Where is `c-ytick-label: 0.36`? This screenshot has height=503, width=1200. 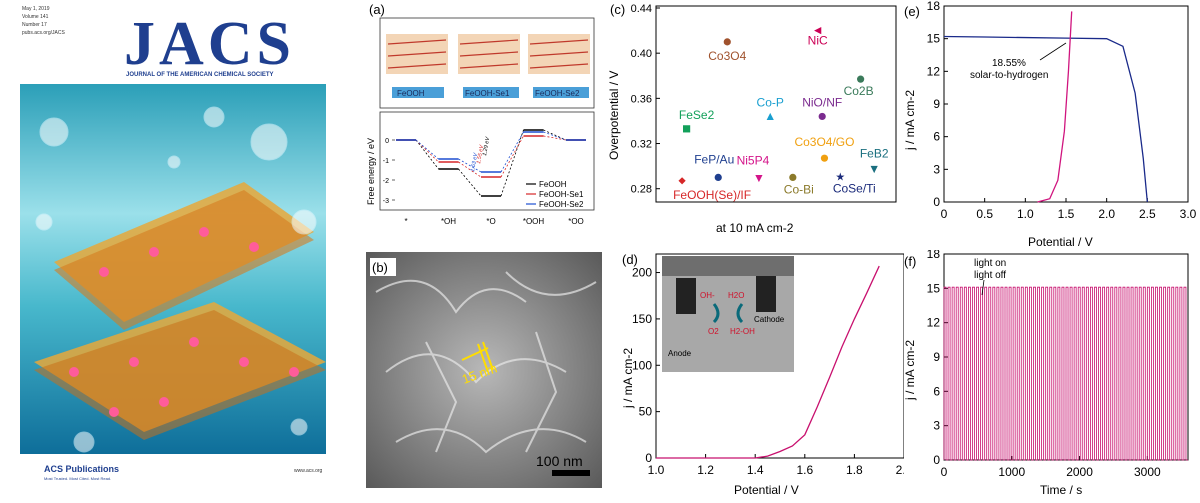
c-ytick-label: 0.36 is located at coordinates (641, 99).